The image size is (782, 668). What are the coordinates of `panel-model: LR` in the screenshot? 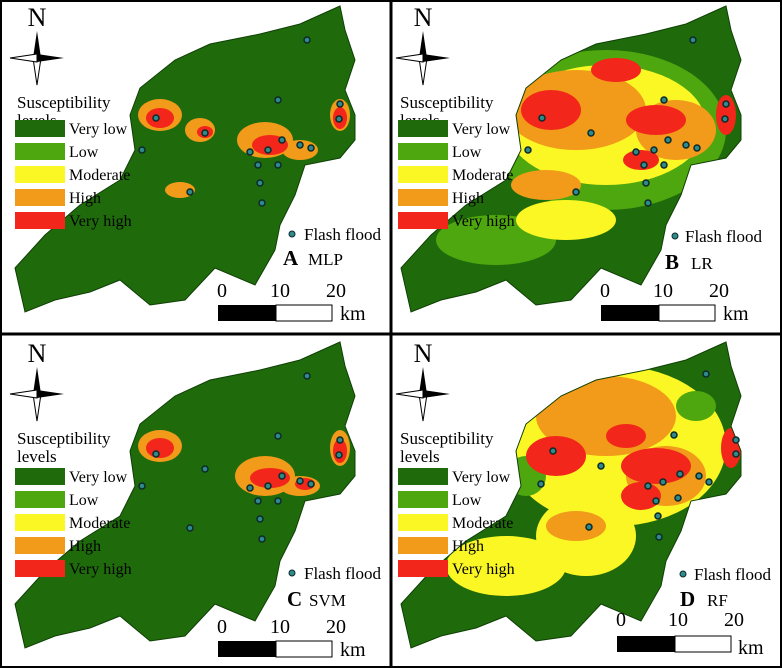 It's located at (702, 263).